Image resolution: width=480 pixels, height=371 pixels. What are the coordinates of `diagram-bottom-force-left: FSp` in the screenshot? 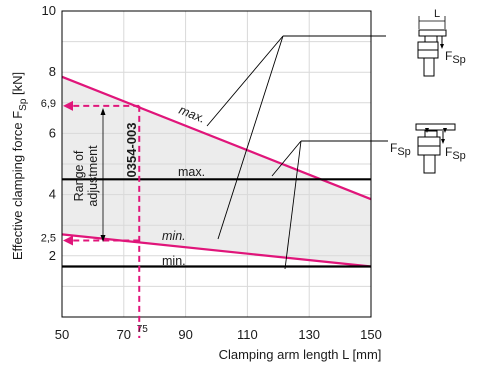 It's located at (400, 149).